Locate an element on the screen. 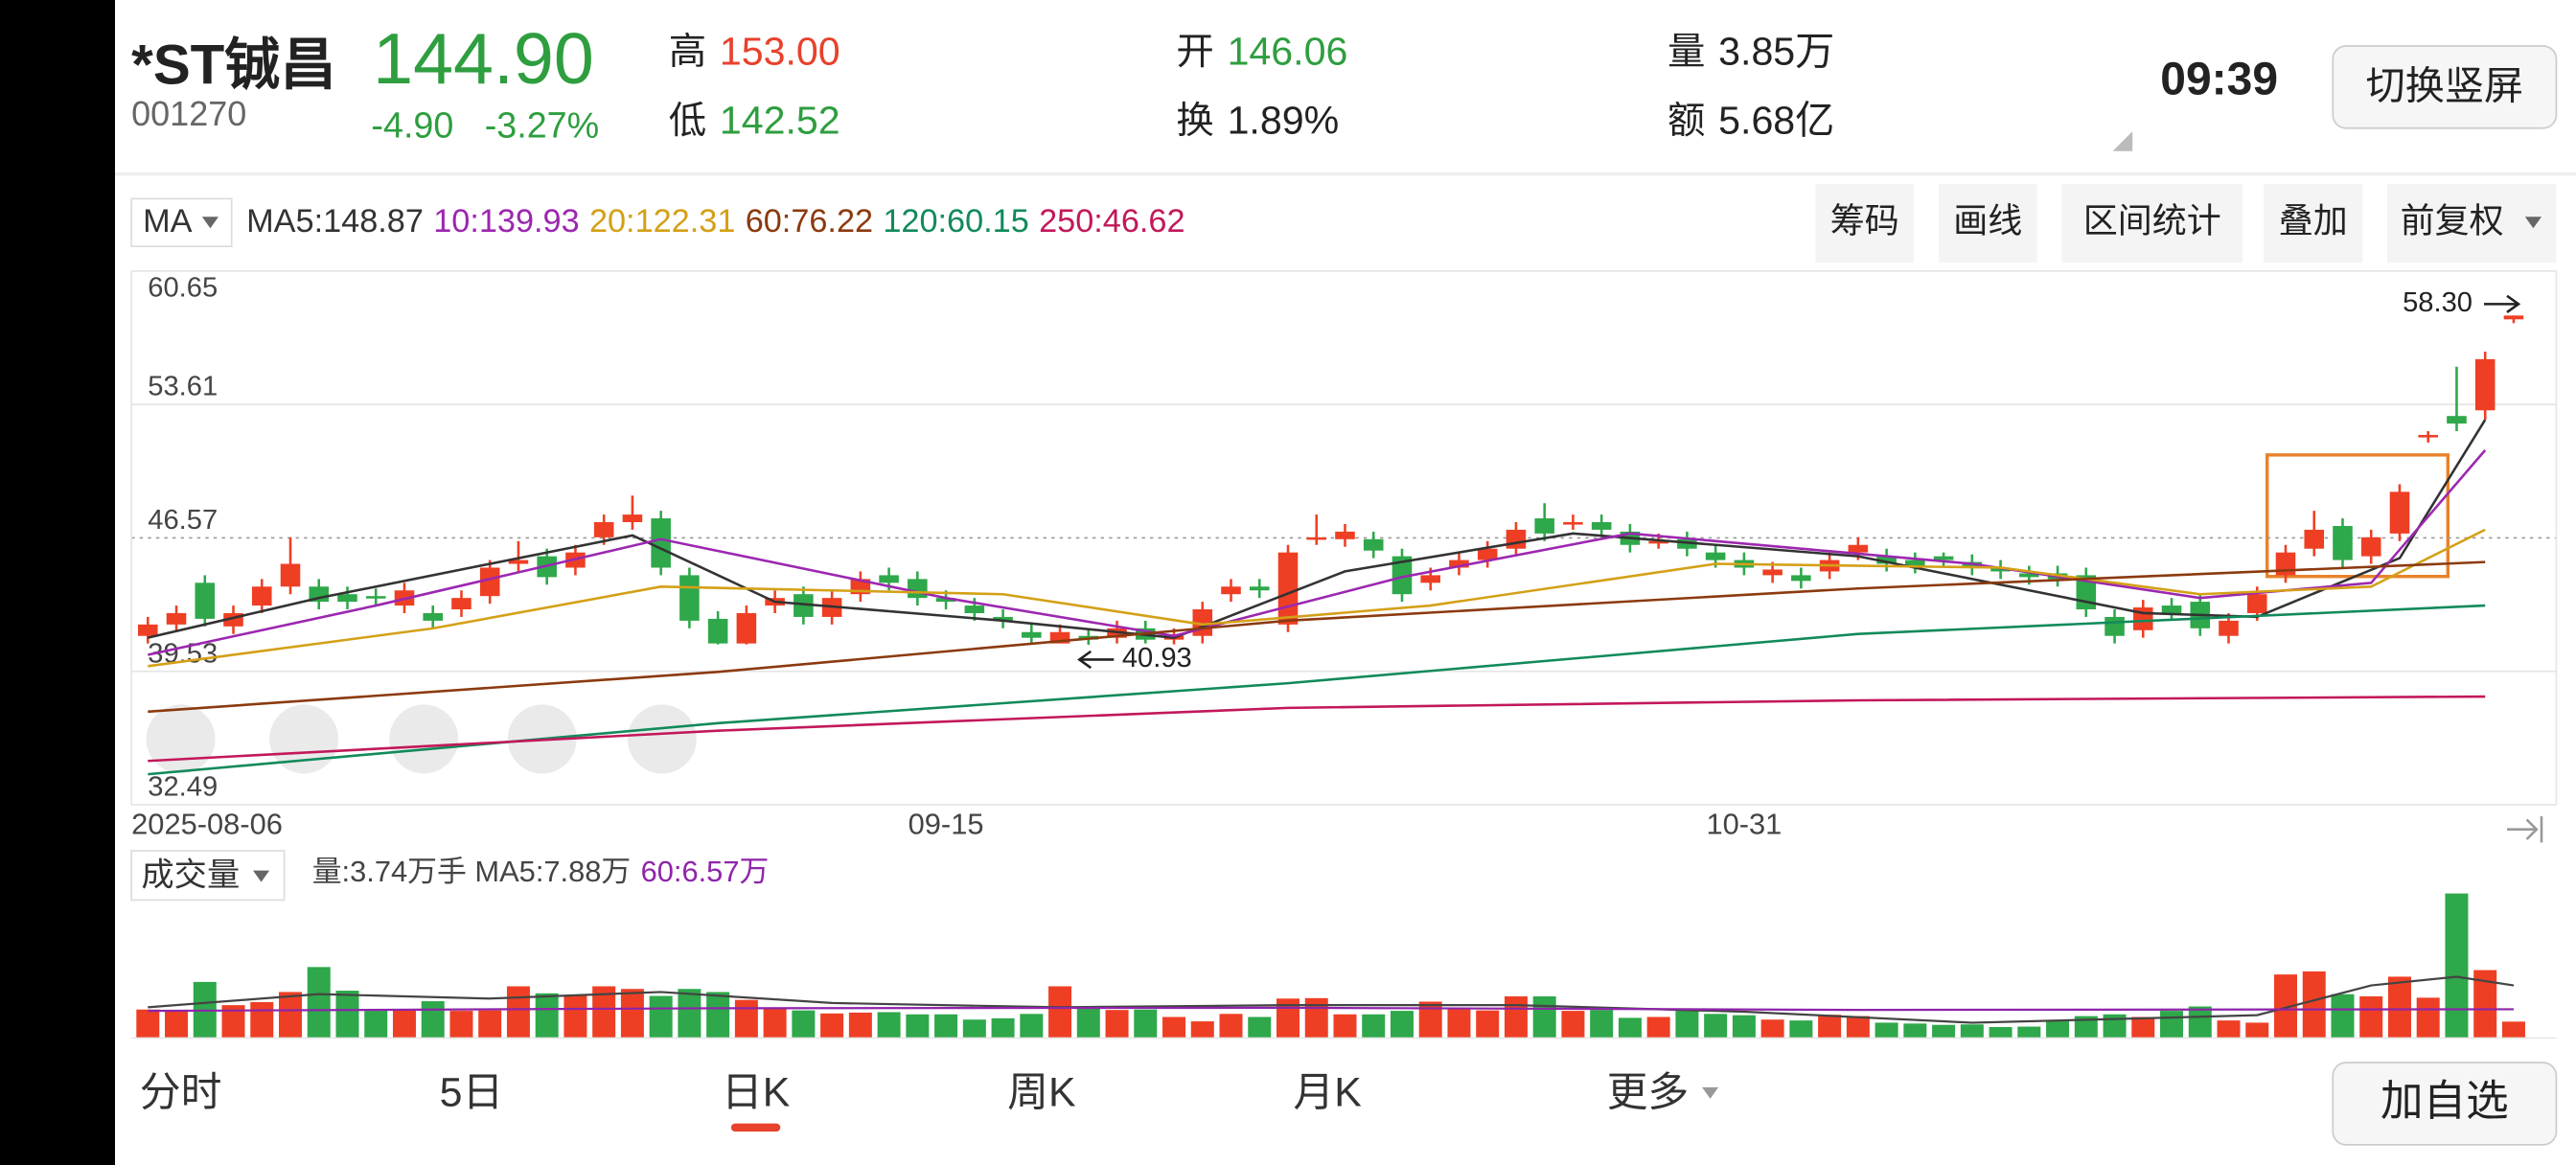 The height and width of the screenshot is (1165, 2576). volume-legend: 量:3.74万手 MA5:7.88万 is located at coordinates (472, 872).